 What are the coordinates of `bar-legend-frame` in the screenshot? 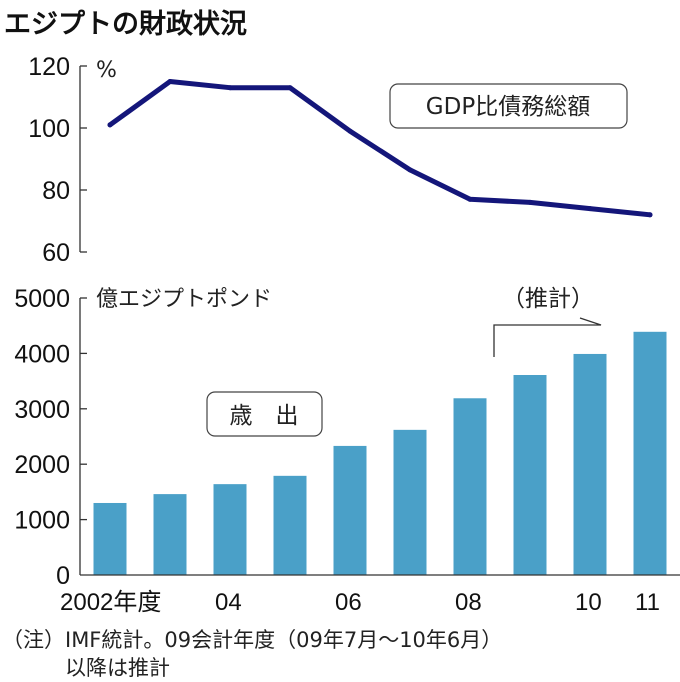 It's located at (264, 414).